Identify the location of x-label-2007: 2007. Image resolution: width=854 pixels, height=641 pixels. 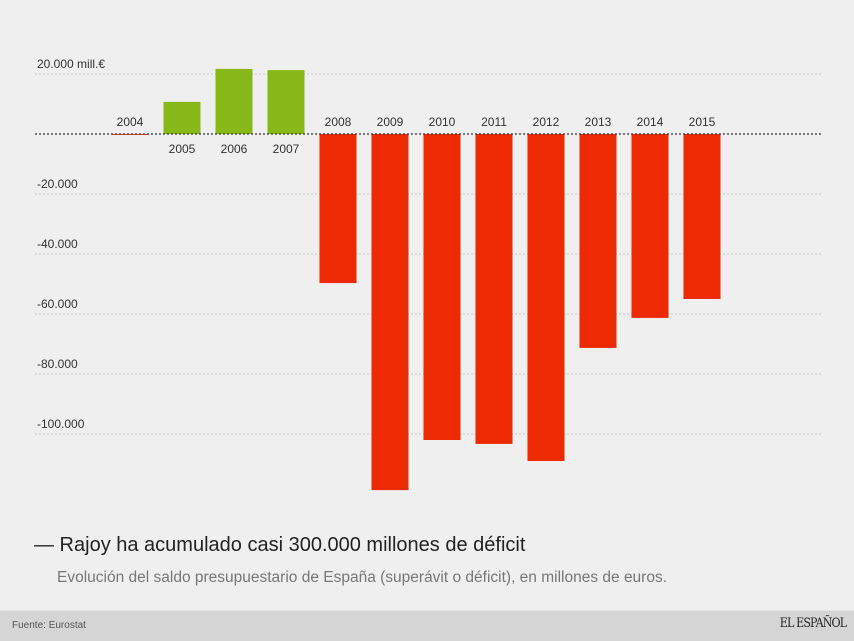
(286, 149).